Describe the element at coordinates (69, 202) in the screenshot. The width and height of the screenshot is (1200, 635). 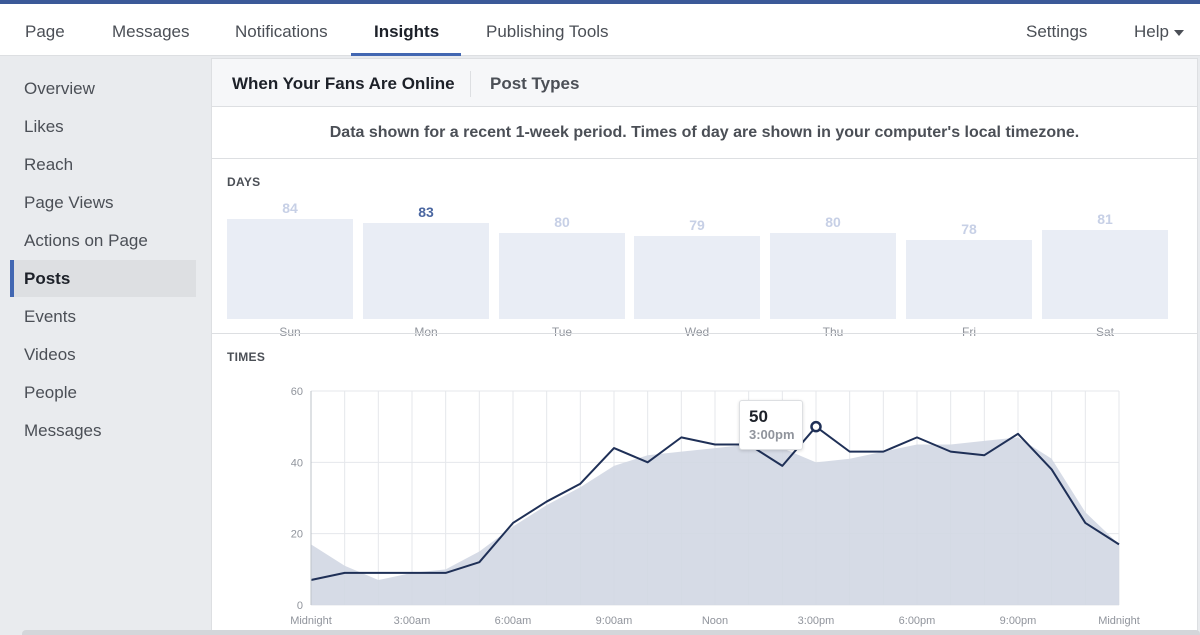
I see `sidebar-item-page-views: Page Views` at that location.